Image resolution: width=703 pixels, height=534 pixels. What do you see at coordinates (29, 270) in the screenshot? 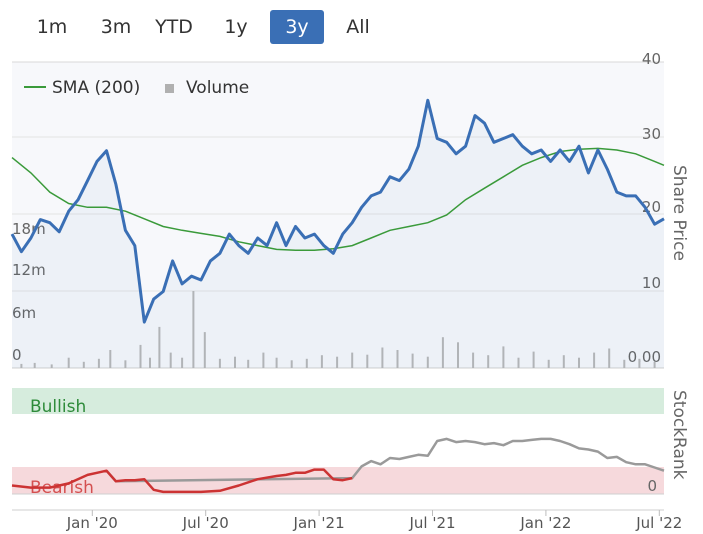
I see `volume-tick-label: 12m` at bounding box center [29, 270].